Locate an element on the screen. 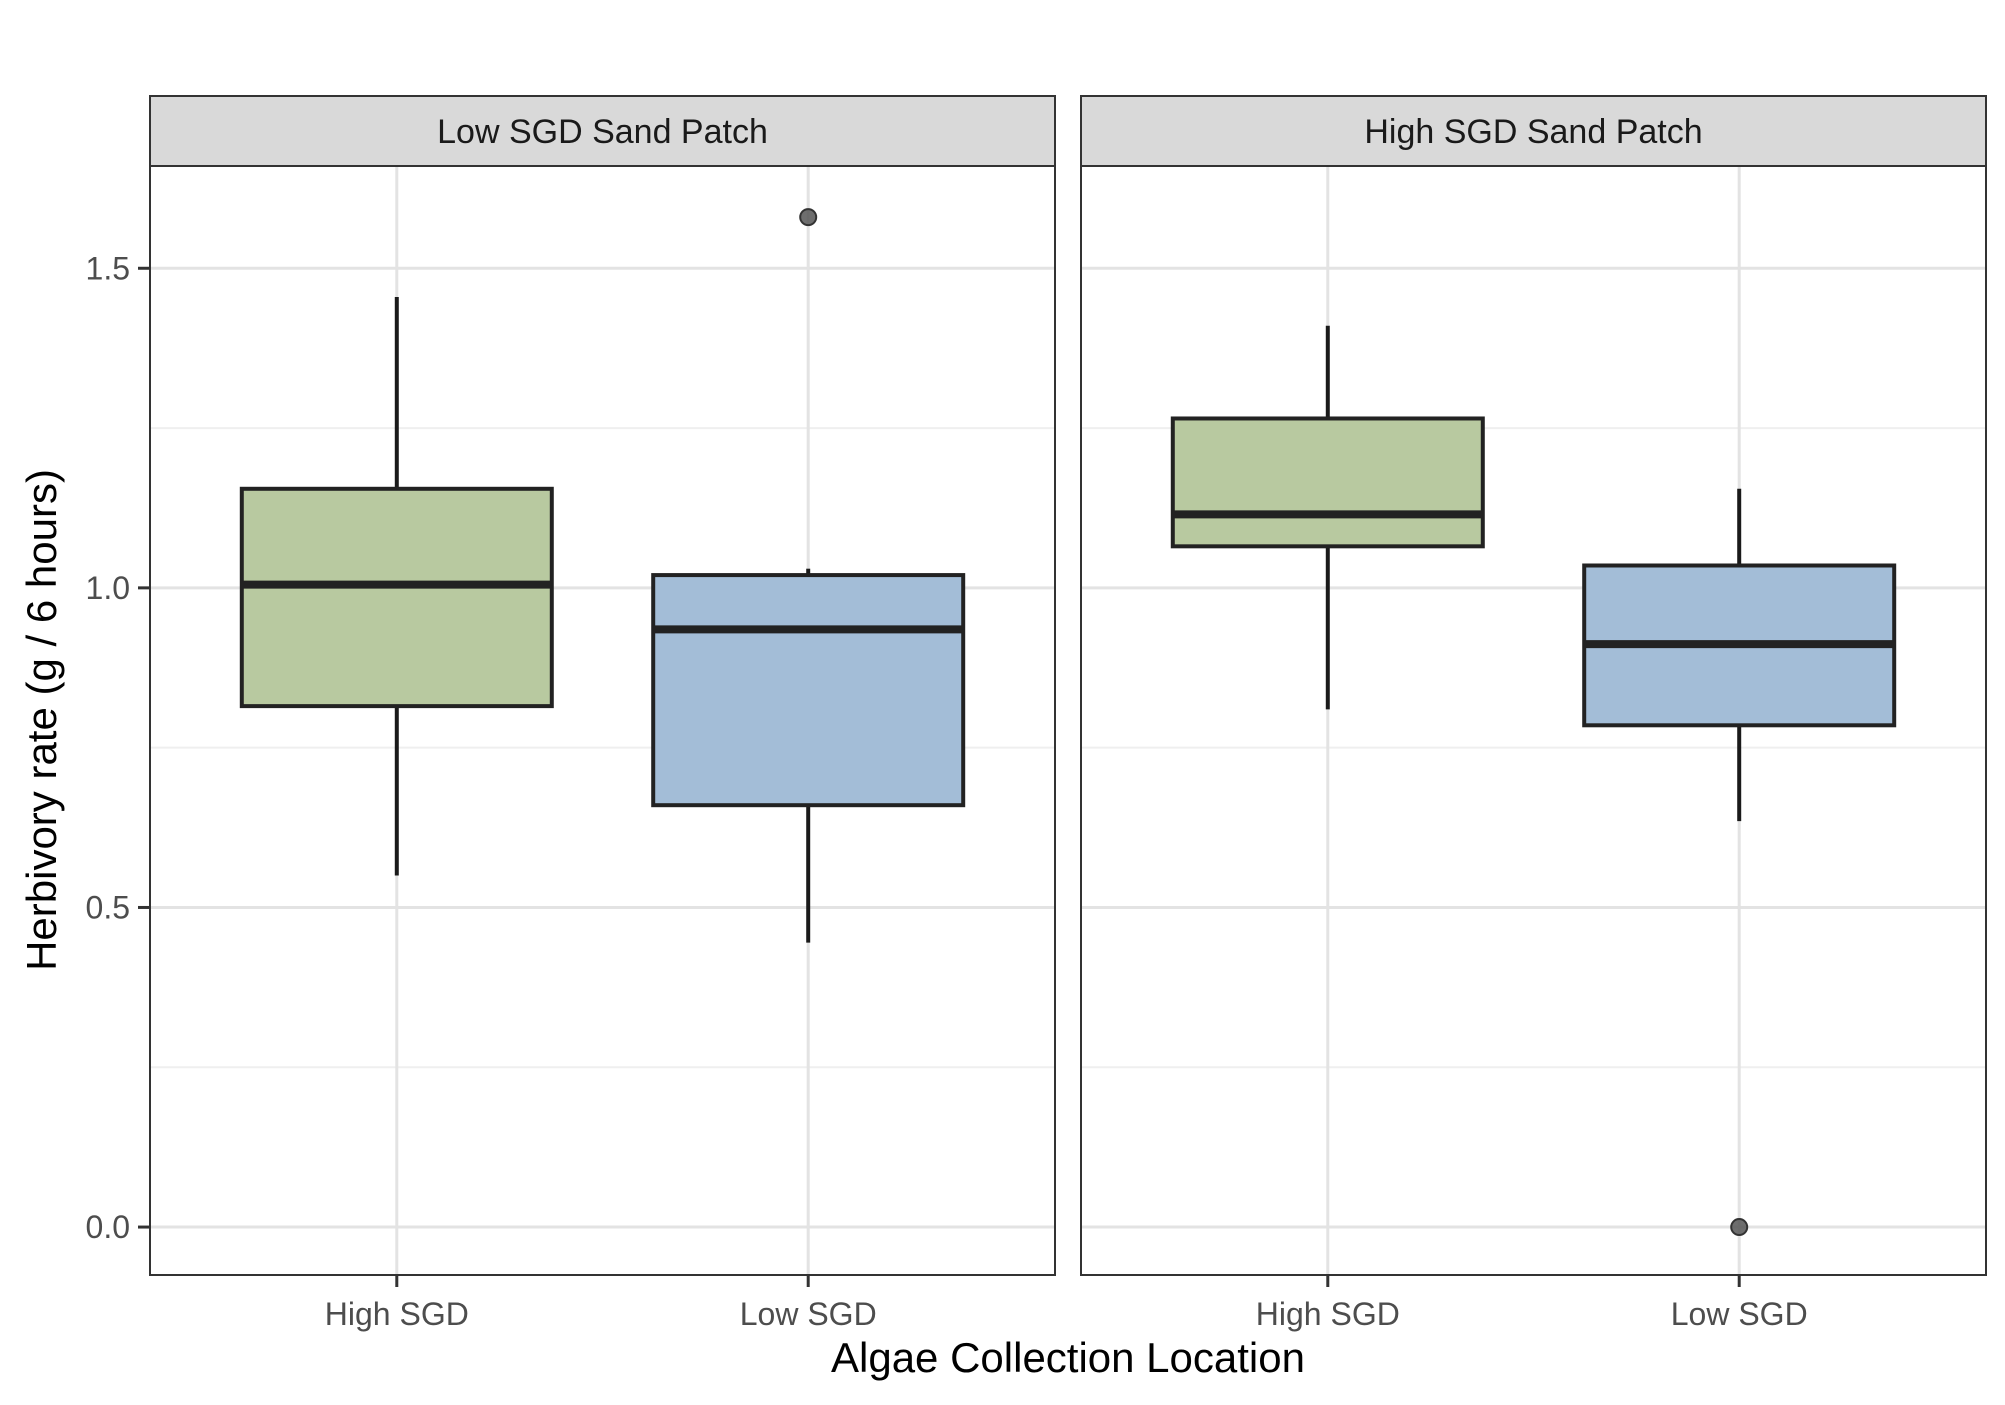  y-tick-label: 1.0 is located at coordinates (108, 588).